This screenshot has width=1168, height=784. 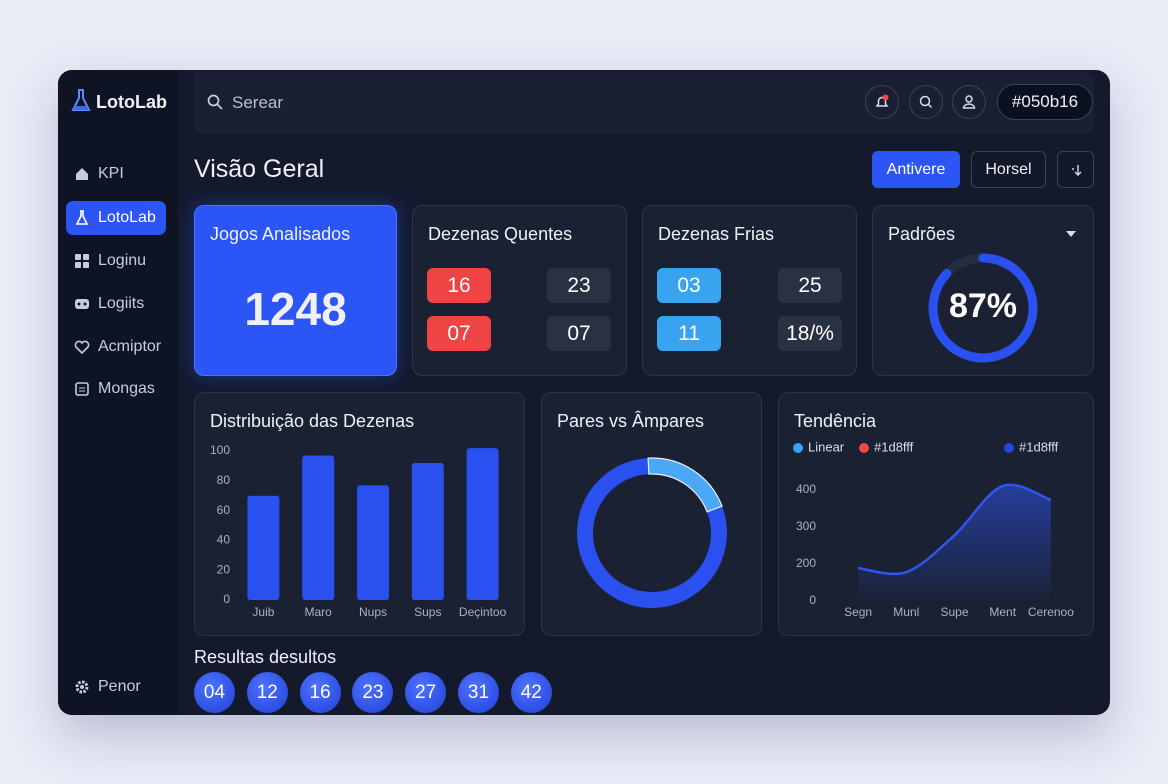 What do you see at coordinates (651, 514) in the screenshot?
I see `chart-card: Pares vs Âmpares` at bounding box center [651, 514].